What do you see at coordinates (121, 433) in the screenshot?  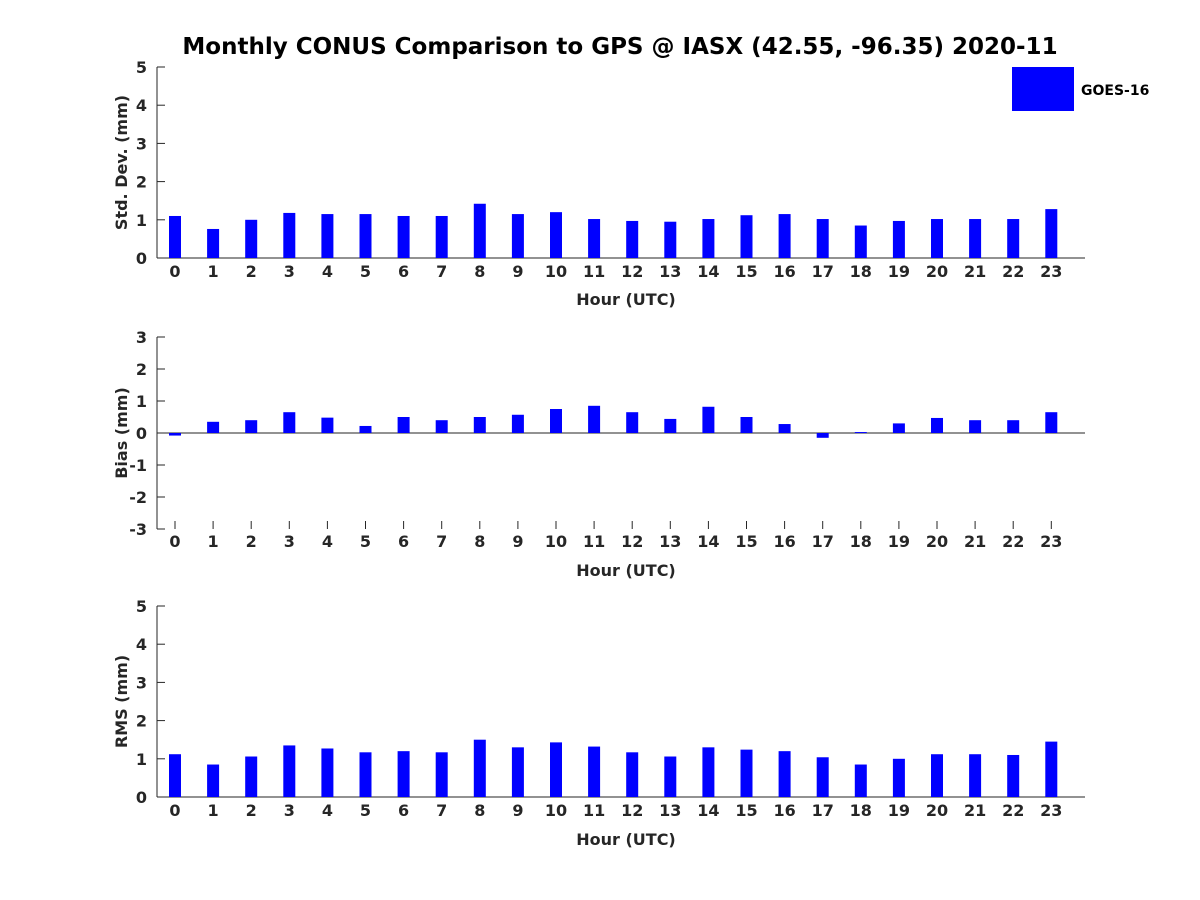 I see `y-axis-title: Bias (mm)` at bounding box center [121, 433].